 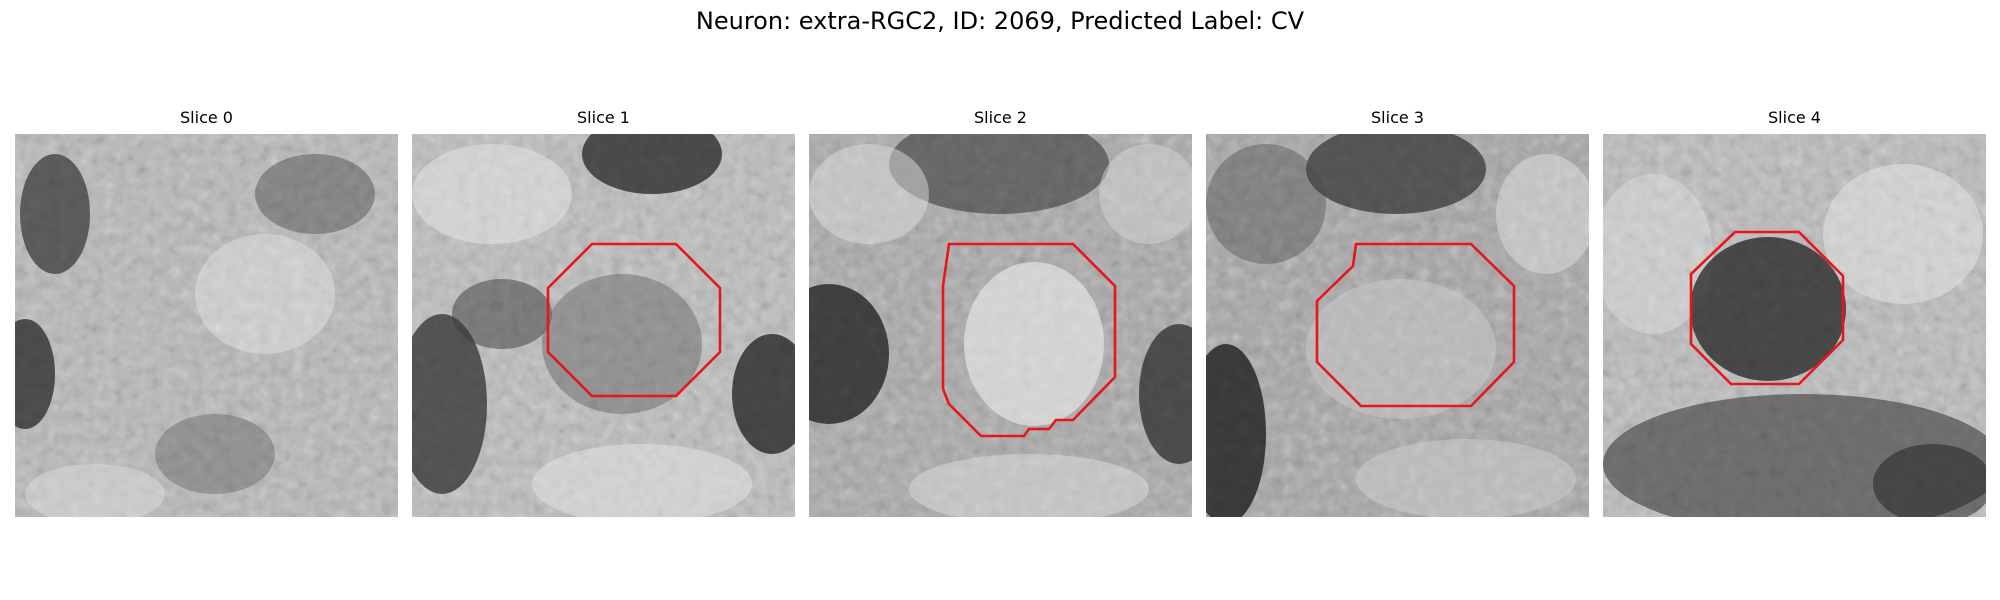 I want to click on slice-title-0: Slice 0, so click(x=206, y=117).